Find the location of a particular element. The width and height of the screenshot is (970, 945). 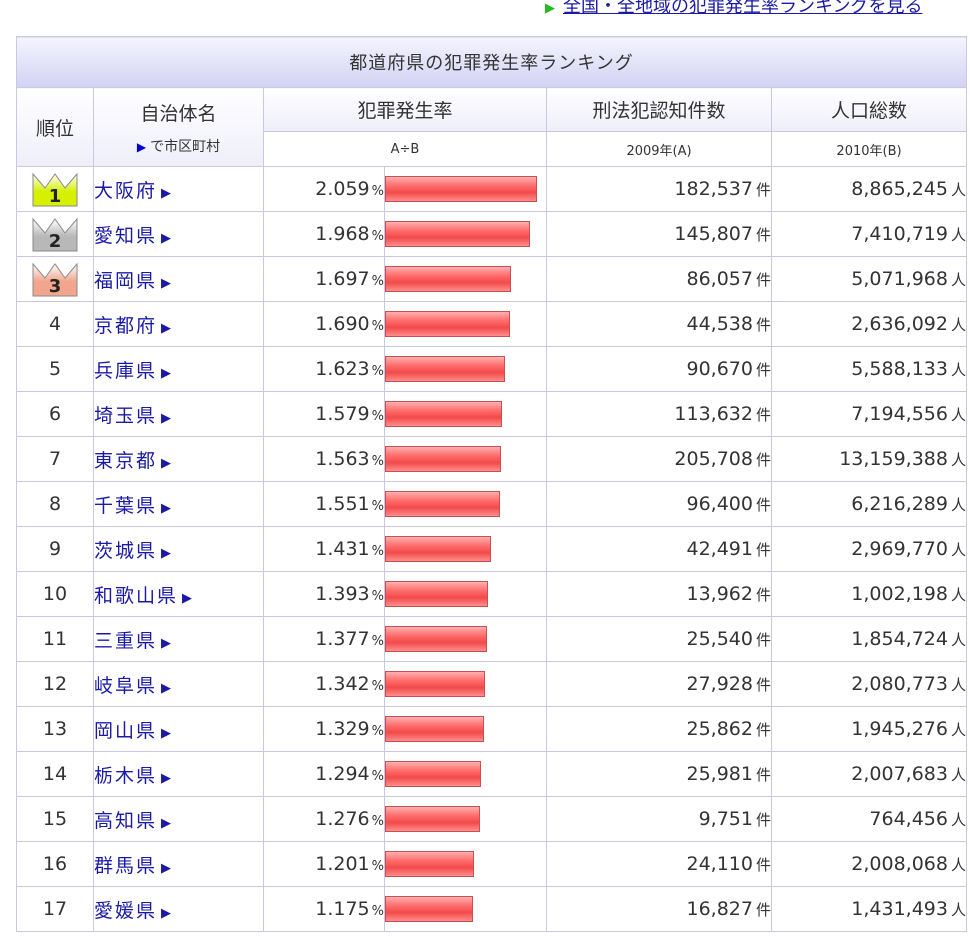

rank-cell: 16 is located at coordinates (55, 864).